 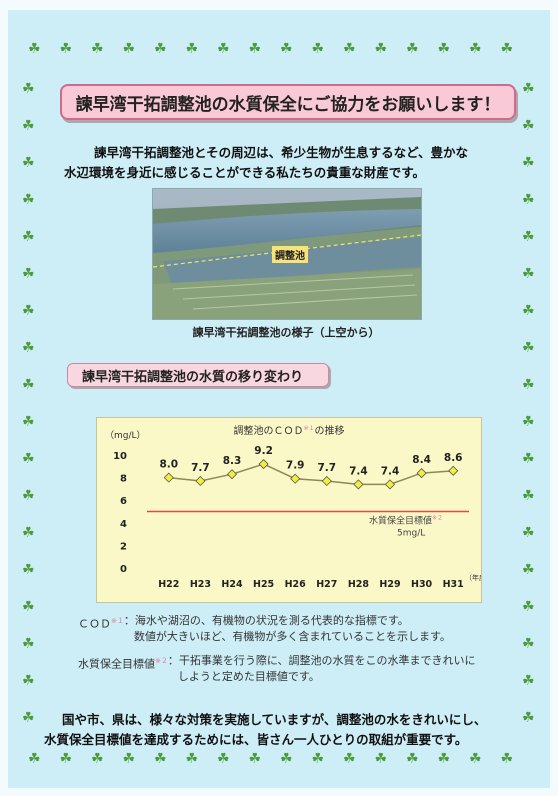 What do you see at coordinates (330, 430) in the screenshot?
I see `chart-title-suffix: の推移` at bounding box center [330, 430].